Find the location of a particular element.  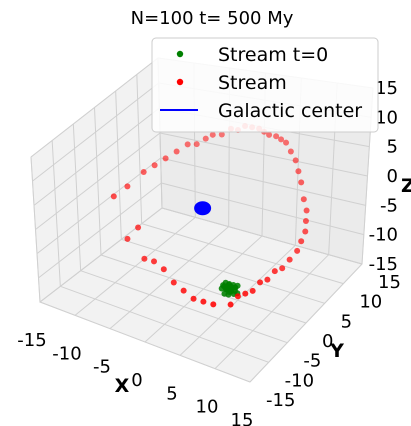

legend: Stream t=0 Stream Galactic center is located at coordinates (265, 85).